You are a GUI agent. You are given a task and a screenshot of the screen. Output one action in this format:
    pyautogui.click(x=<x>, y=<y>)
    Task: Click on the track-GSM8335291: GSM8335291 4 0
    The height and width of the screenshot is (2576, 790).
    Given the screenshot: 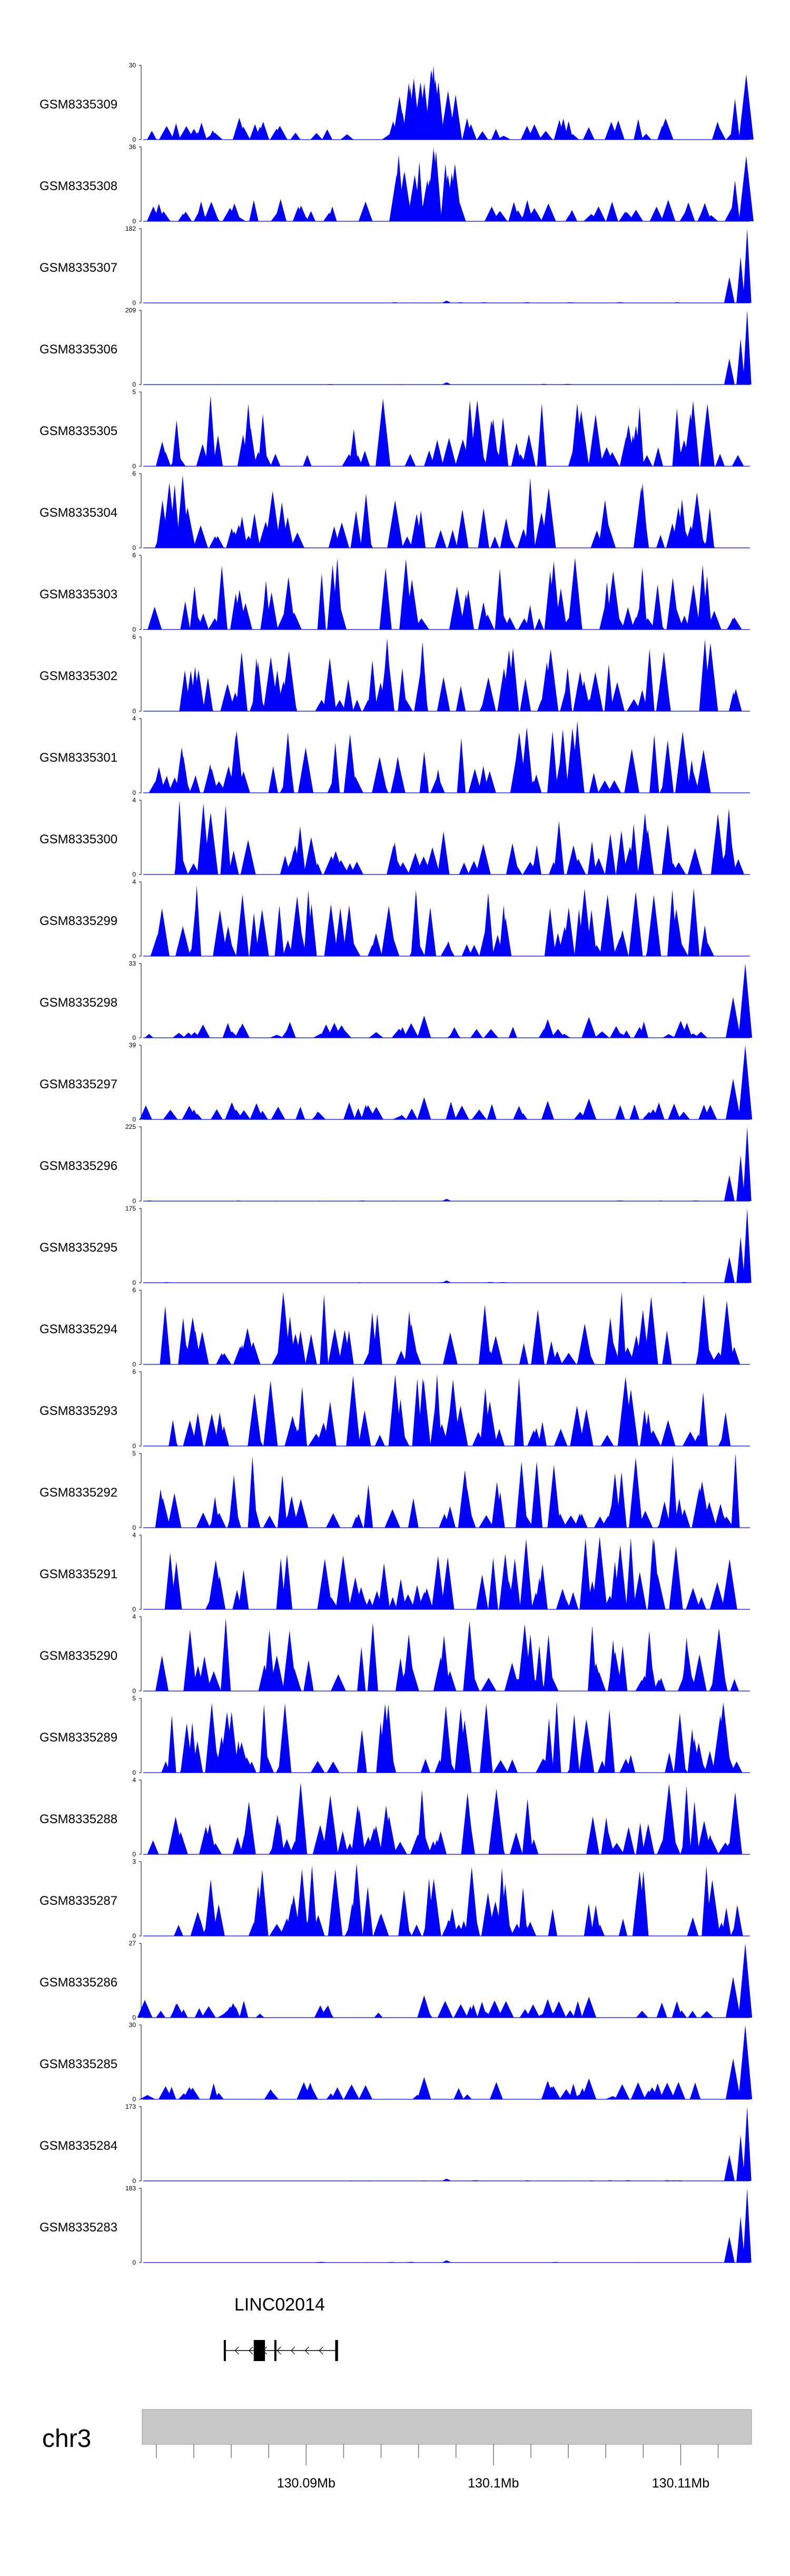 What is the action you would take?
    pyautogui.click(x=394, y=1572)
    